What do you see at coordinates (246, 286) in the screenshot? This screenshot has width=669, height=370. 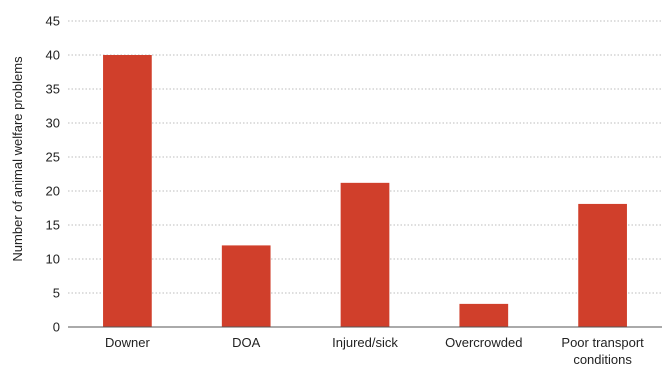 I see `bar-doa` at bounding box center [246, 286].